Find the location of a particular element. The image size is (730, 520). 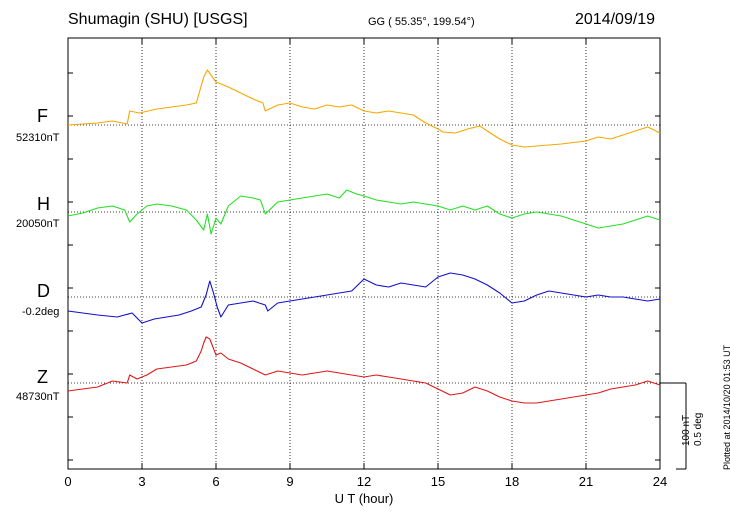

component-label-h: H is located at coordinates (43, 204).